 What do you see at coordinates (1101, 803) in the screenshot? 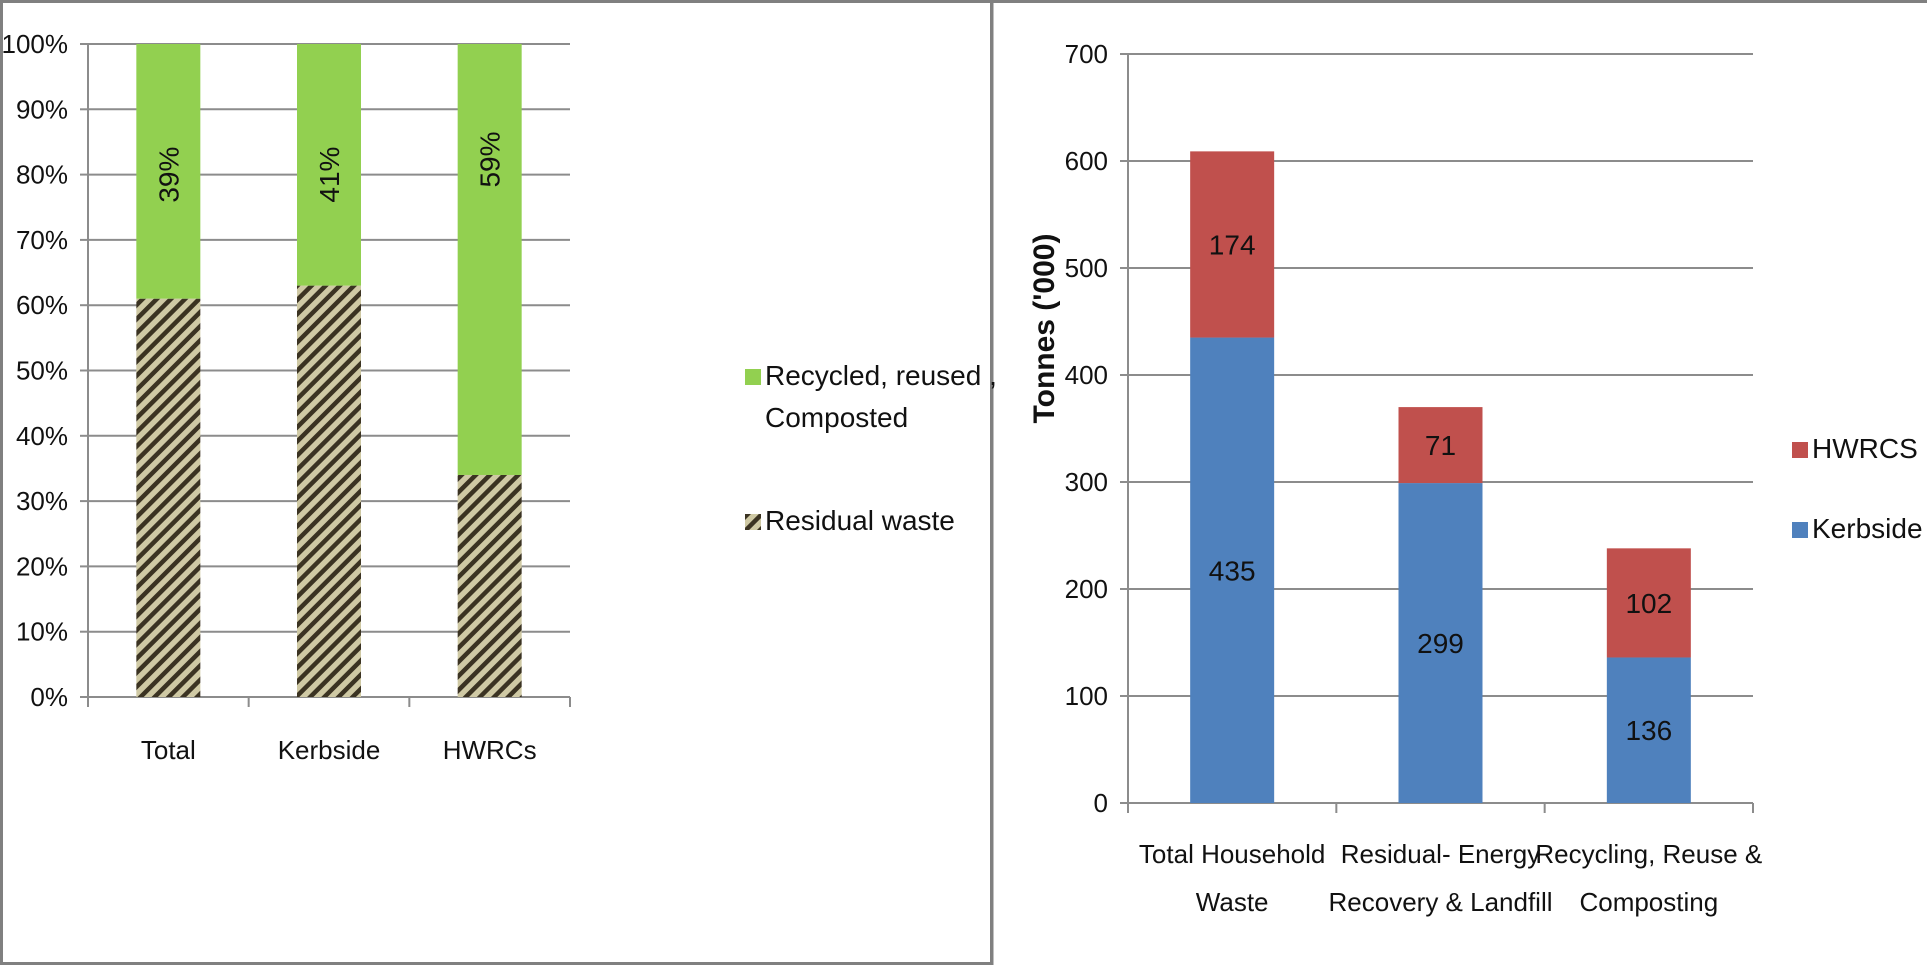
I see `y-tick-label: 0` at bounding box center [1101, 803].